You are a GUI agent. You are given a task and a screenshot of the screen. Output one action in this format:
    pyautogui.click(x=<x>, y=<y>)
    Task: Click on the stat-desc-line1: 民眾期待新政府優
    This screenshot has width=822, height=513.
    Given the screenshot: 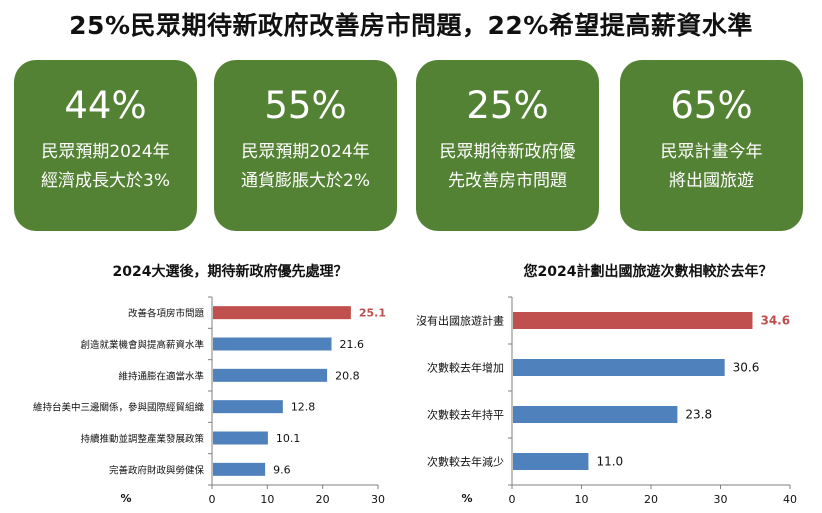 What is the action you would take?
    pyautogui.click(x=507, y=152)
    